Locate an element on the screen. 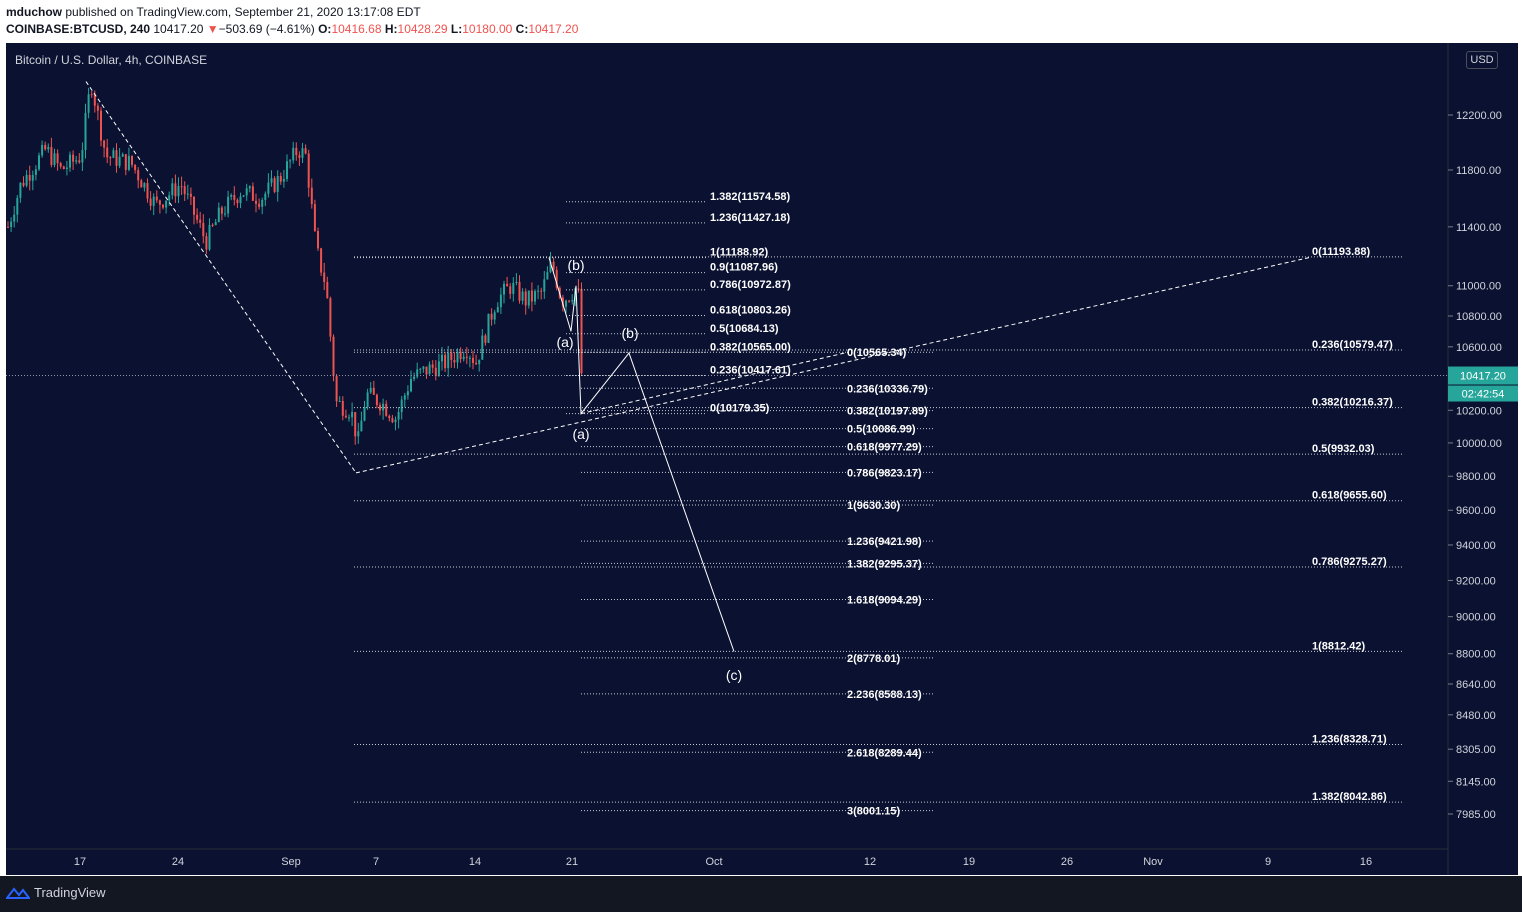 This screenshot has height=912, width=1522. close-value: 10417.20 is located at coordinates (553, 29).